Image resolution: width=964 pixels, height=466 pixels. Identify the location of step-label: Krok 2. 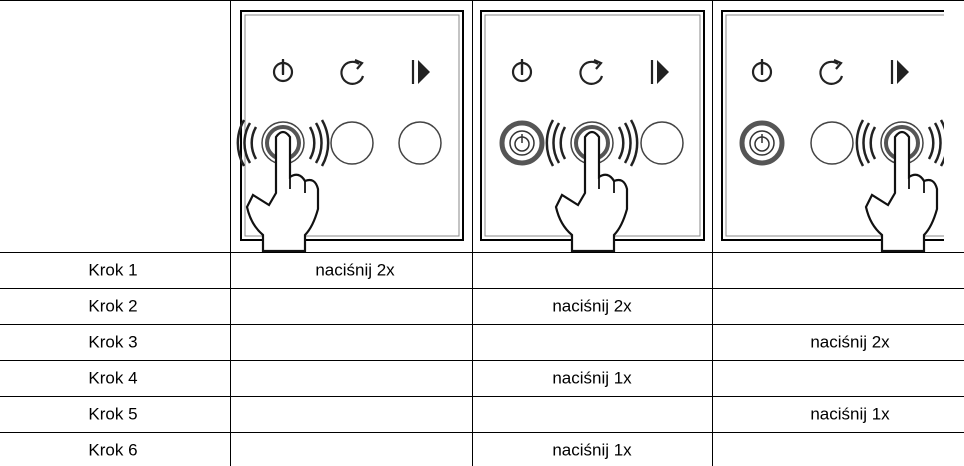
(112, 305).